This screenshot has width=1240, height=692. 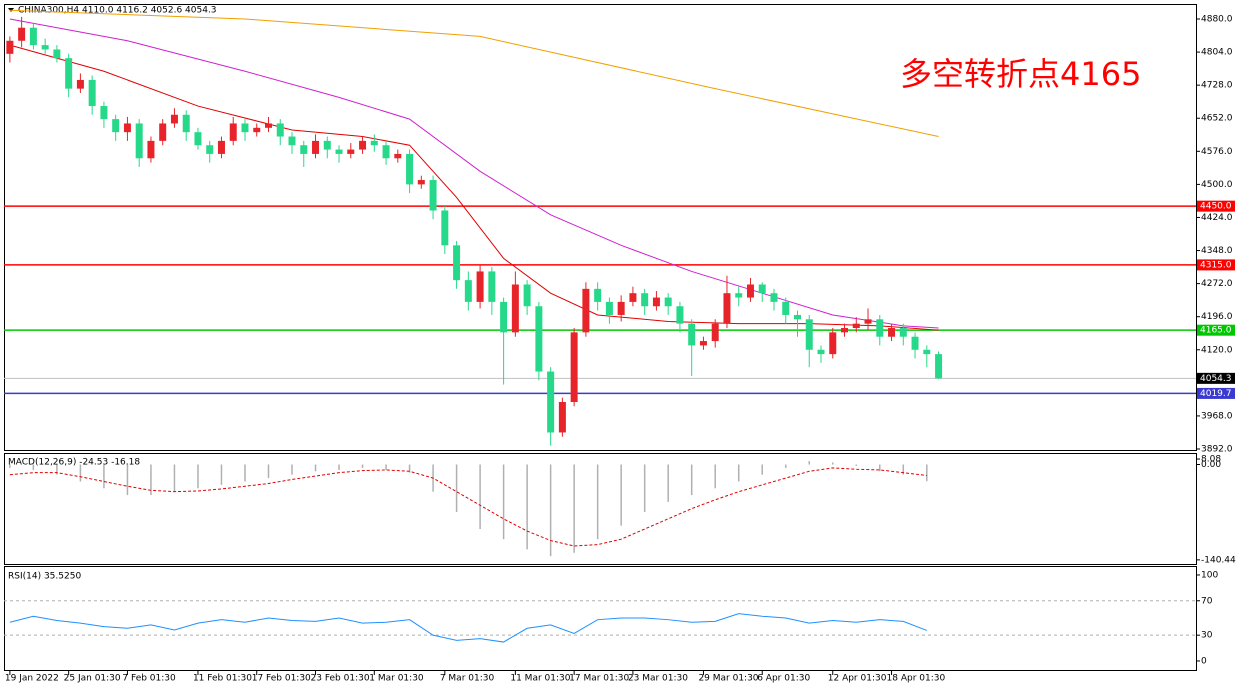 I want to click on level-label: 4450.0, so click(x=1216, y=207).